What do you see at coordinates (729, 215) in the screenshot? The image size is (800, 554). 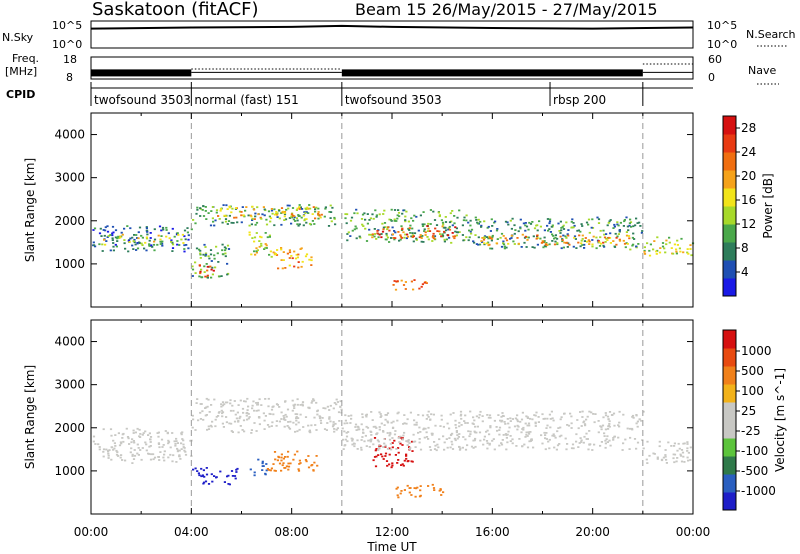 I see `power-colorbar-swatch` at bounding box center [729, 215].